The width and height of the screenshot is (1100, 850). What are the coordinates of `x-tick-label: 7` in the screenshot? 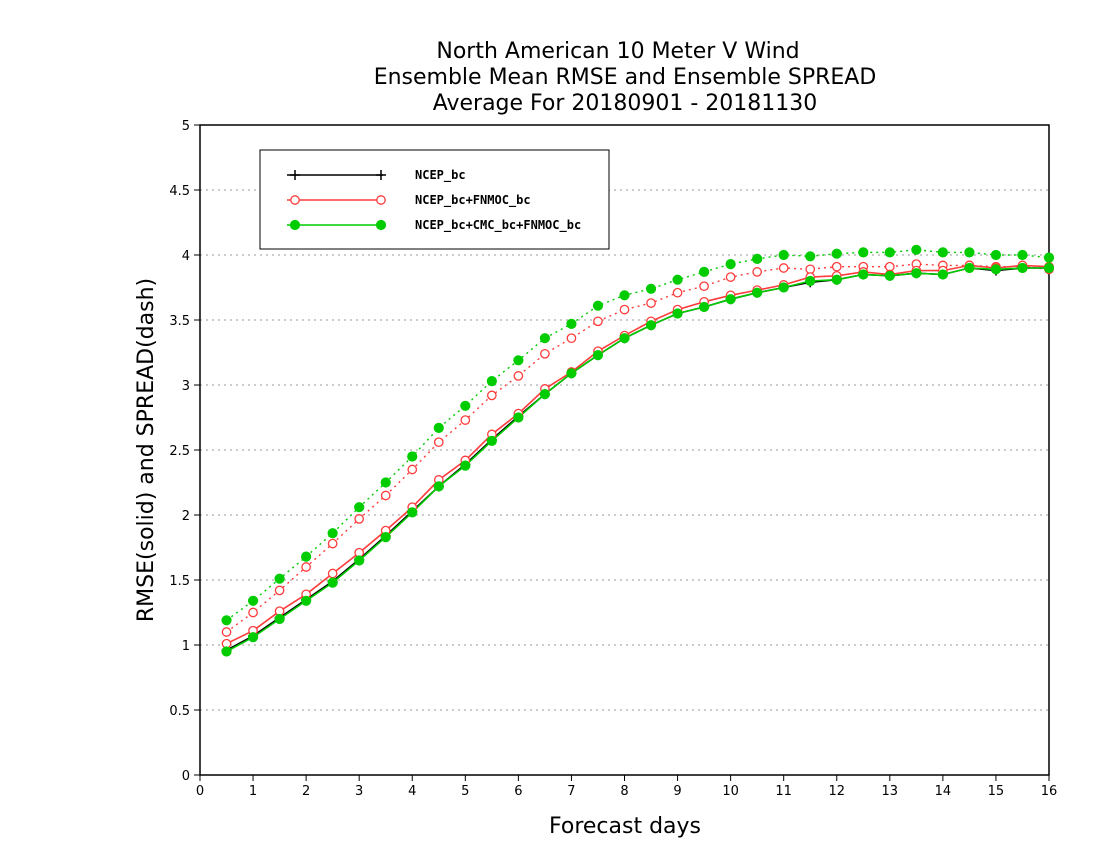 It's located at (571, 791).